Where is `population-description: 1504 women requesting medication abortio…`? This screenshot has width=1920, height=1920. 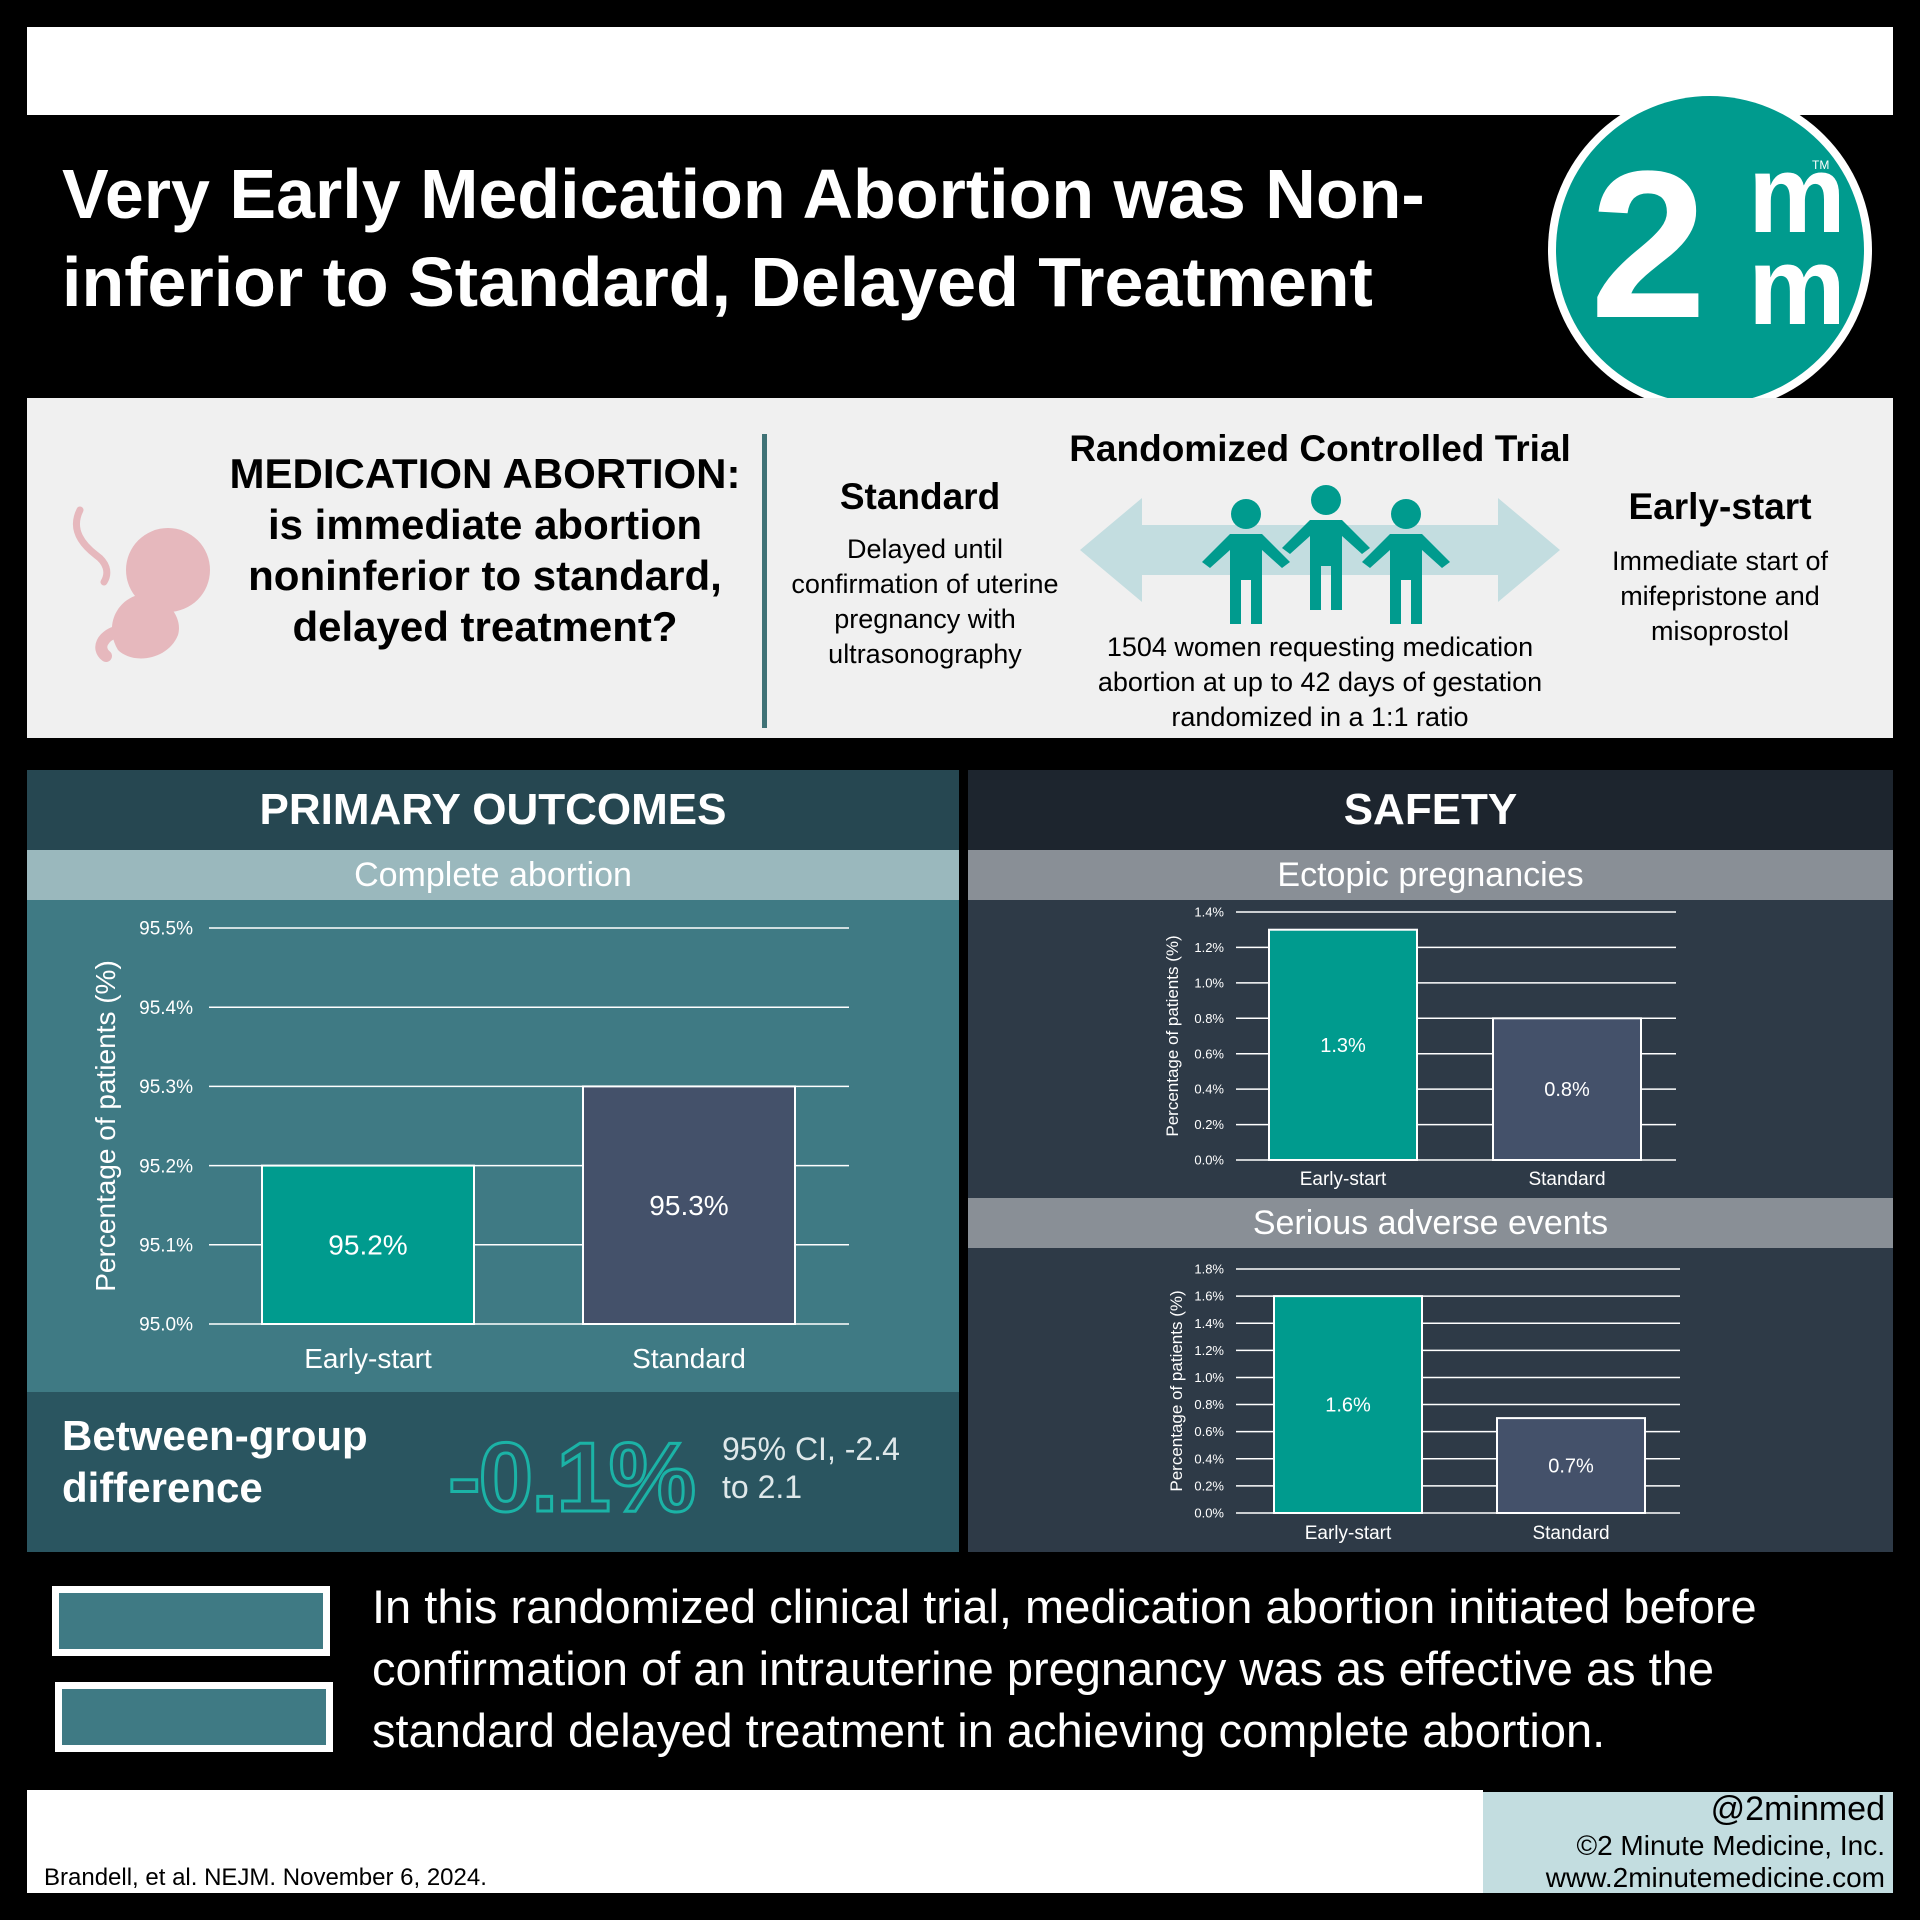
population-description: 1504 women requesting medication abortio… is located at coordinates (1320, 682).